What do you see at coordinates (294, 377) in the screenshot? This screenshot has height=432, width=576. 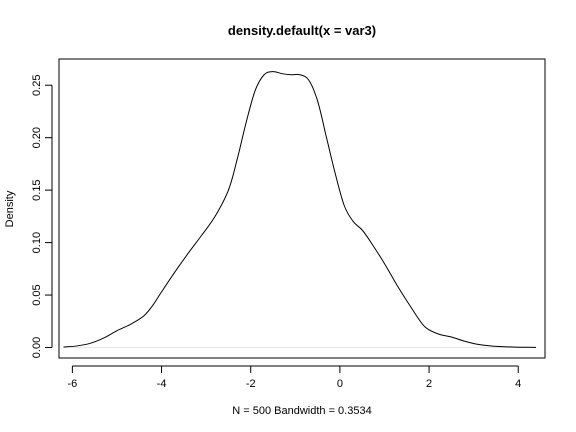 I see `x-axis: -6 -4 -2 0 2 4` at bounding box center [294, 377].